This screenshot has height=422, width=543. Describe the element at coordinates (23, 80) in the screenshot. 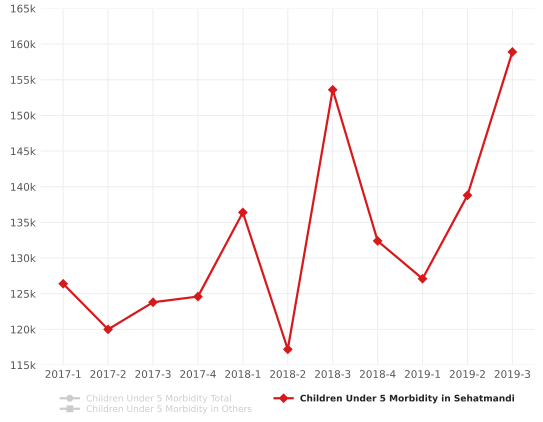

I see `y-tick-label: 155k` at that location.